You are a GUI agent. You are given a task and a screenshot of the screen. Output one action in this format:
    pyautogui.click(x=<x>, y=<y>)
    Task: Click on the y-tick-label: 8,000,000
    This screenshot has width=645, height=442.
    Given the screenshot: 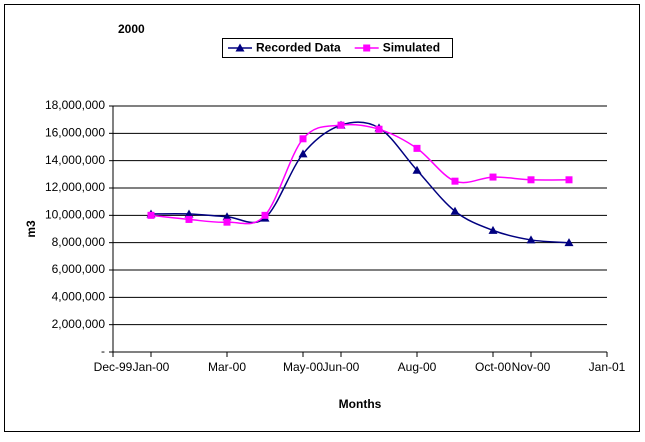 What is the action you would take?
    pyautogui.click(x=79, y=242)
    